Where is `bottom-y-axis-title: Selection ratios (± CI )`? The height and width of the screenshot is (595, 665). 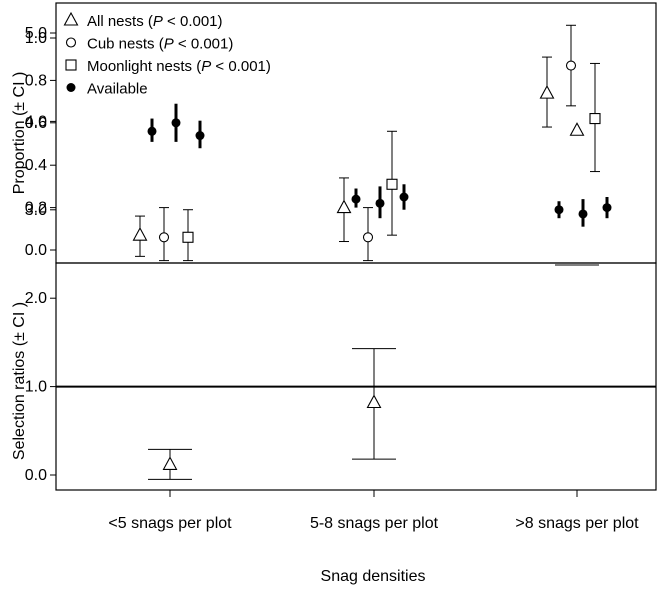
bottom-y-axis-title: Selection ratios (± CI ) is located at coordinates (19, 381).